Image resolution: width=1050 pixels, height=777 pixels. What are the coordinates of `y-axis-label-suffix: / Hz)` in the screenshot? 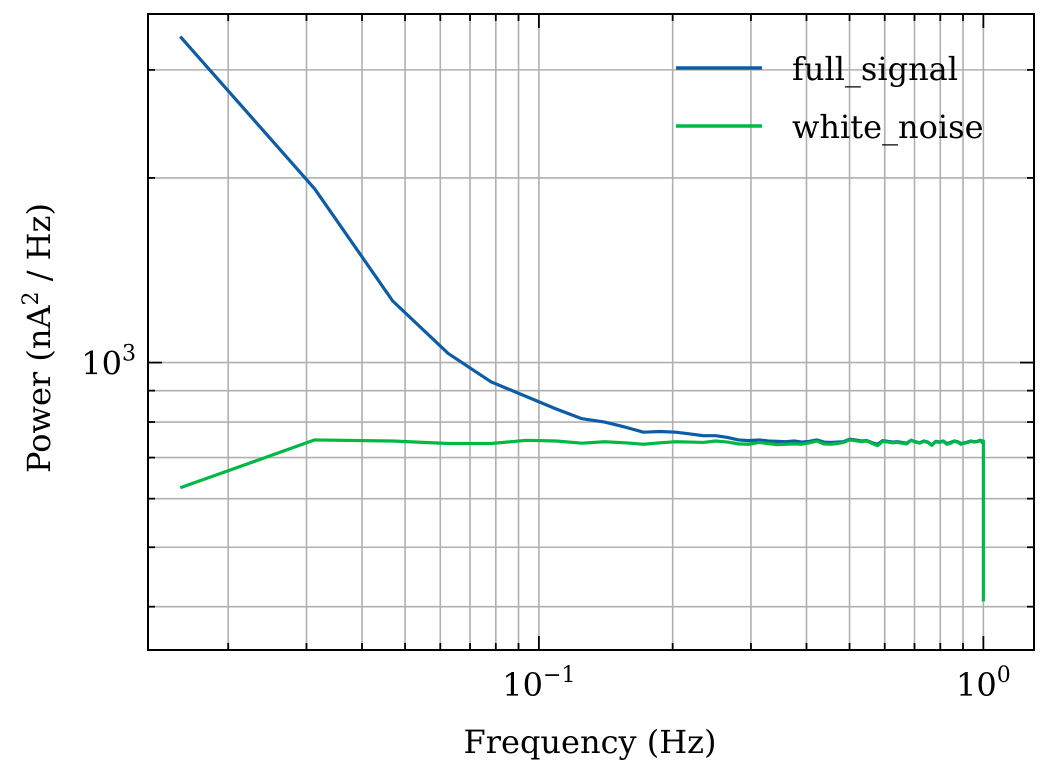 It's located at (39, 247).